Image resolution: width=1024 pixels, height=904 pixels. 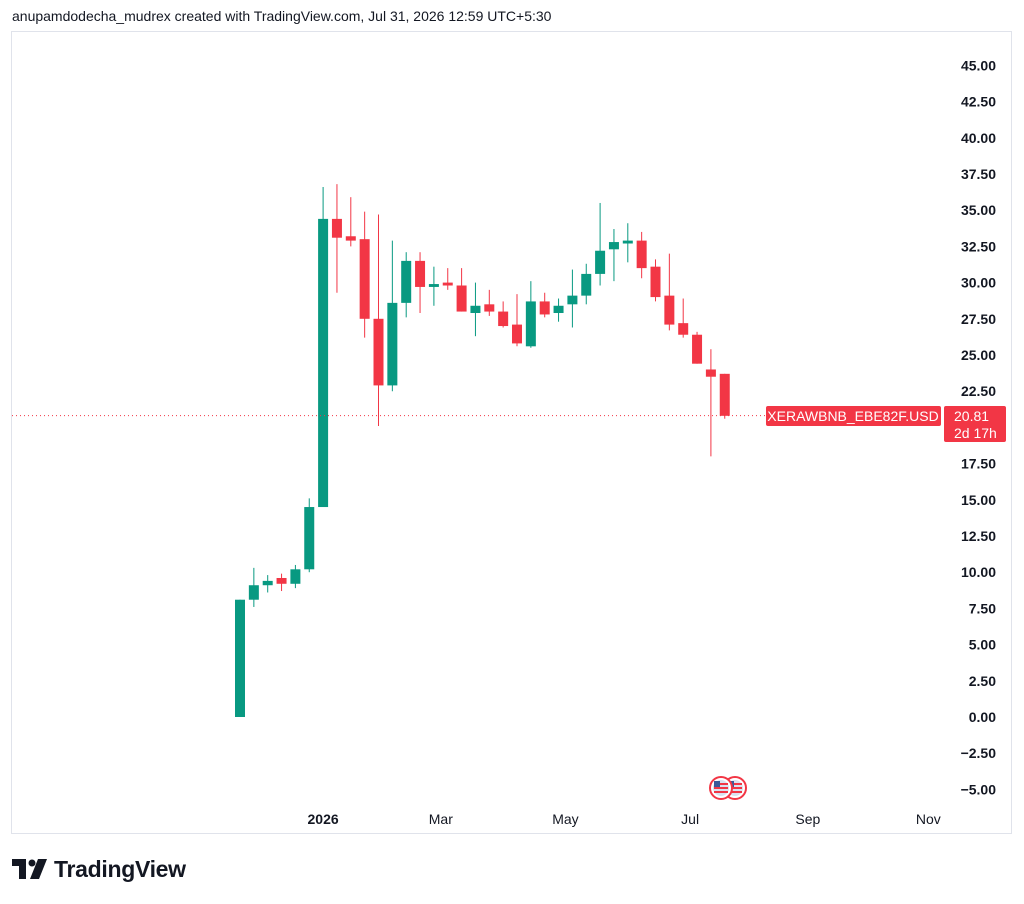 I want to click on symbol-label-text: XERAWBNB_EBE82F.USD, so click(x=852, y=416).